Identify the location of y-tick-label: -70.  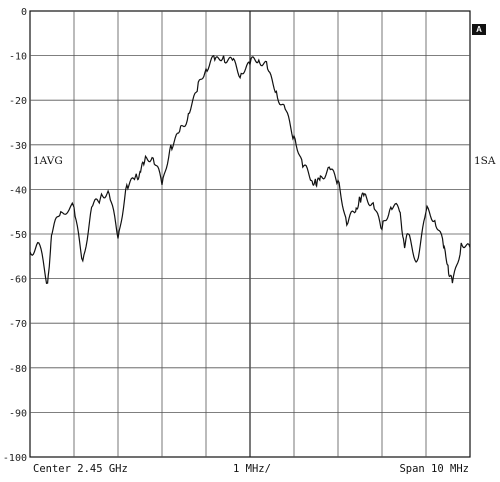
(18, 324).